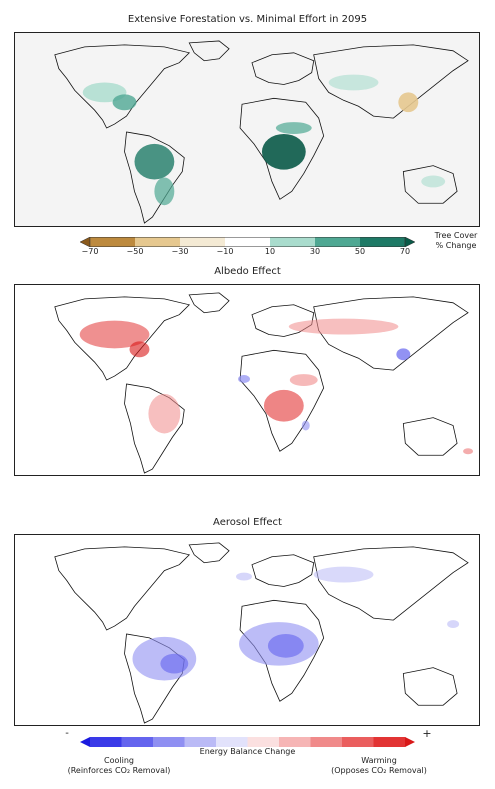  What do you see at coordinates (119, 760) in the screenshot?
I see `cooling-label-line1: Cooling` at bounding box center [119, 760].